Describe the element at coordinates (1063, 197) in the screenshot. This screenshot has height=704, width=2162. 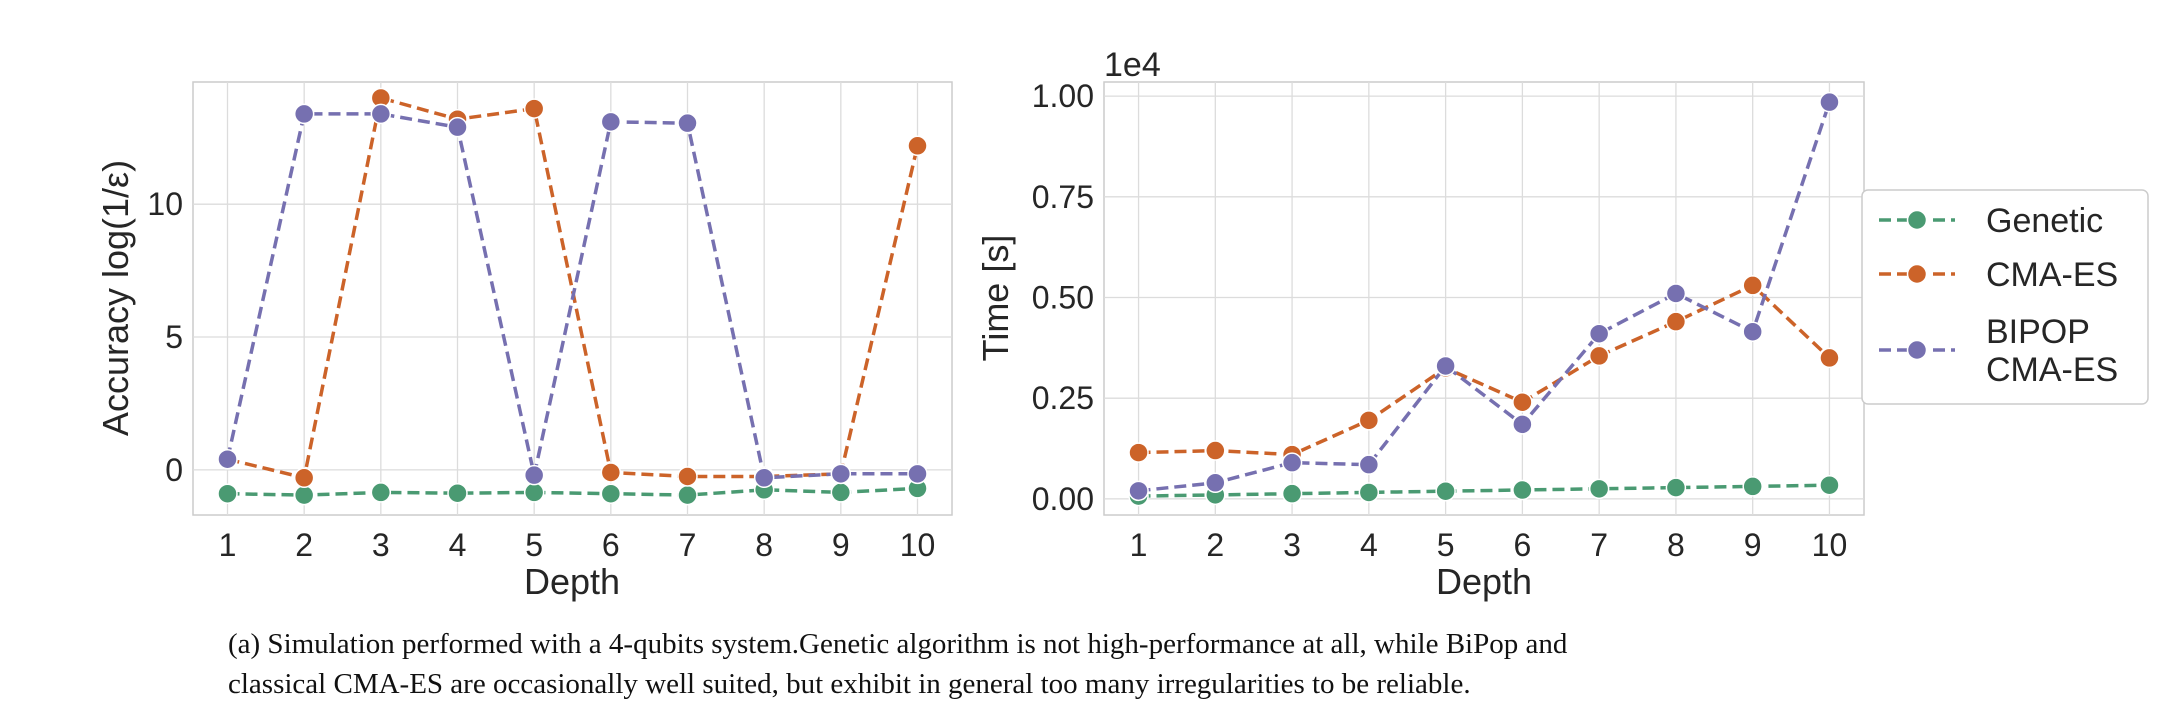
I see `time-y-tick-label: 0.75` at that location.